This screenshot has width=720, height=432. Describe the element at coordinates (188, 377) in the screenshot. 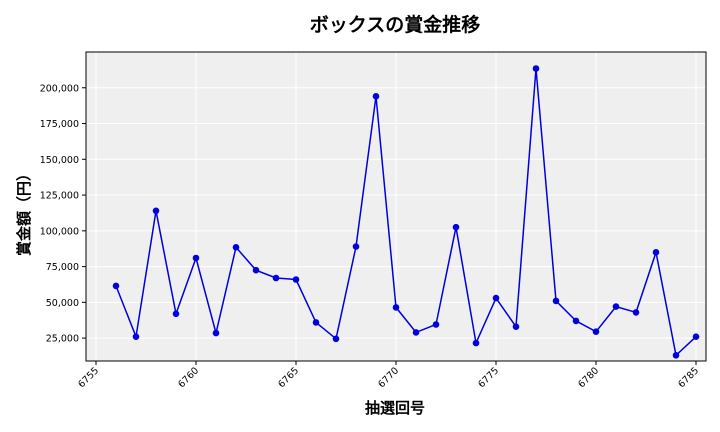

I see `x-tick-label: 6760` at that location.